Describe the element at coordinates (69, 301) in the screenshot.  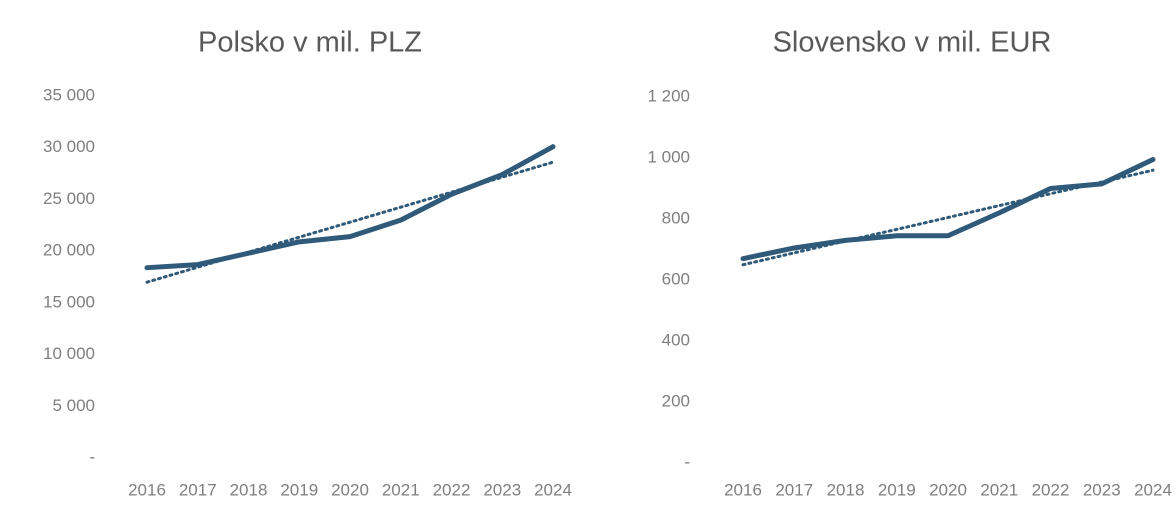
I see `y-tick-label: 15 000` at that location.